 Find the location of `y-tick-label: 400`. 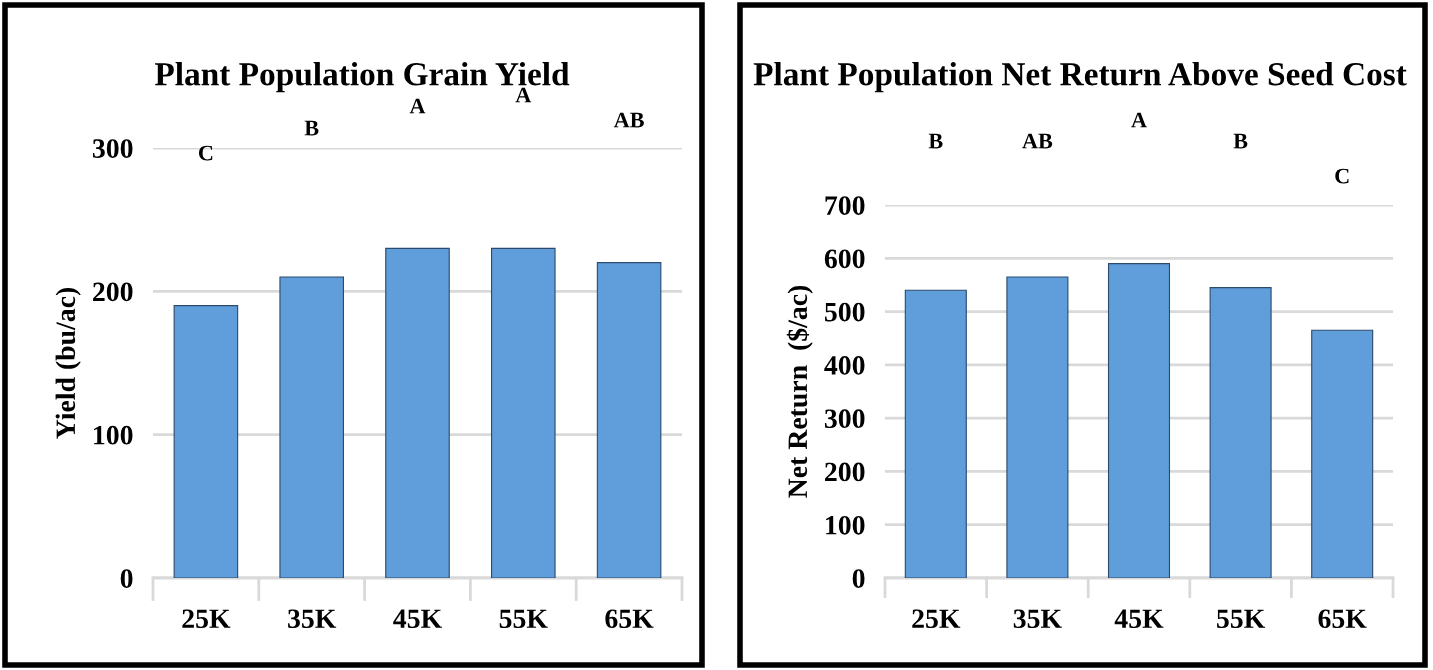

y-tick-label: 400 is located at coordinates (844, 365).